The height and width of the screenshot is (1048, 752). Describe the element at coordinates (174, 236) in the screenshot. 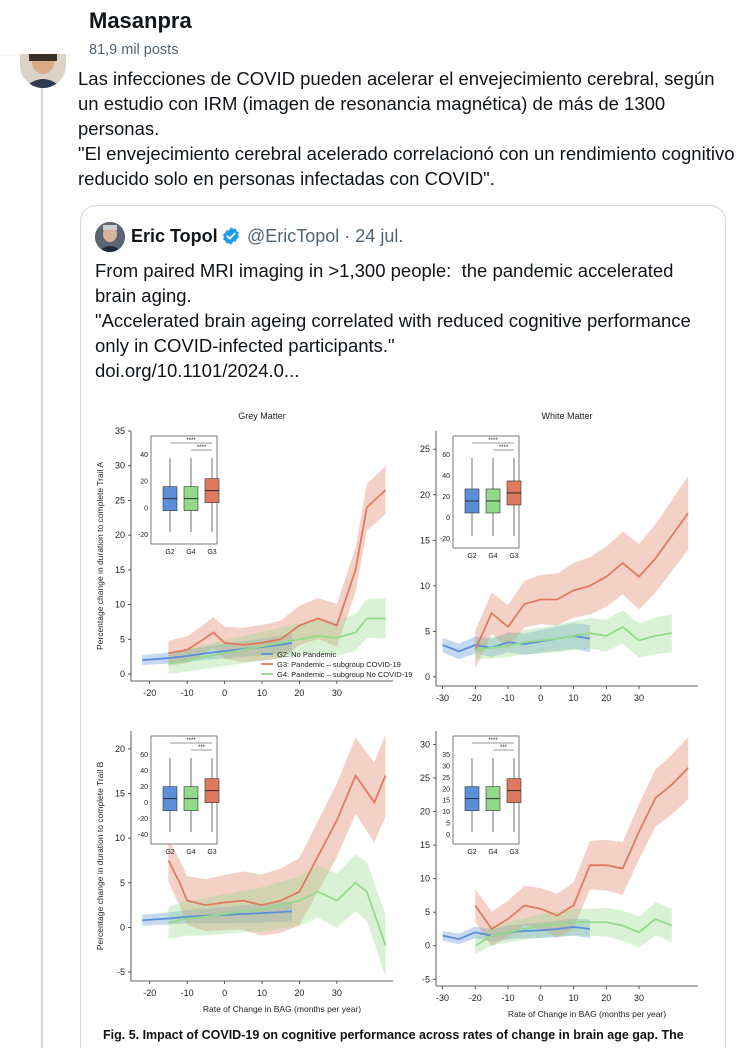

I see `quoted-author-name: Eric Topol` at that location.